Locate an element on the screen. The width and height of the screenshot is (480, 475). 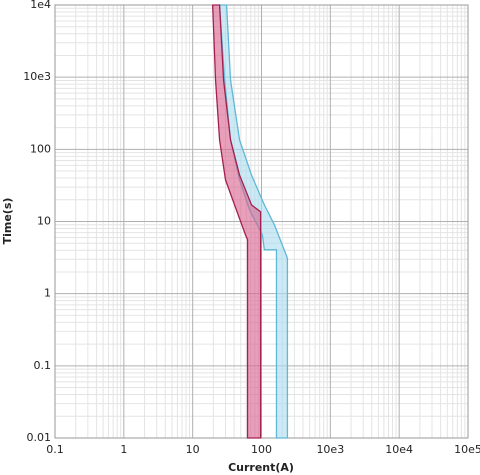
band is located at coordinates (236, 221).